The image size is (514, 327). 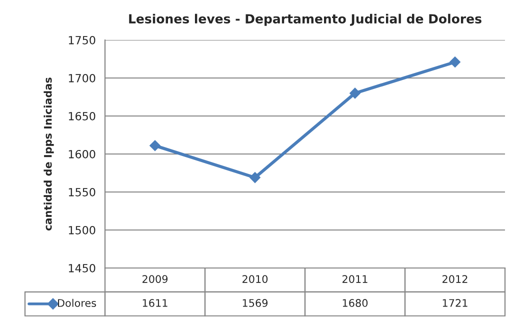 What do you see at coordinates (255, 279) in the screenshot?
I see `x-tick-label: 2010` at bounding box center [255, 279].